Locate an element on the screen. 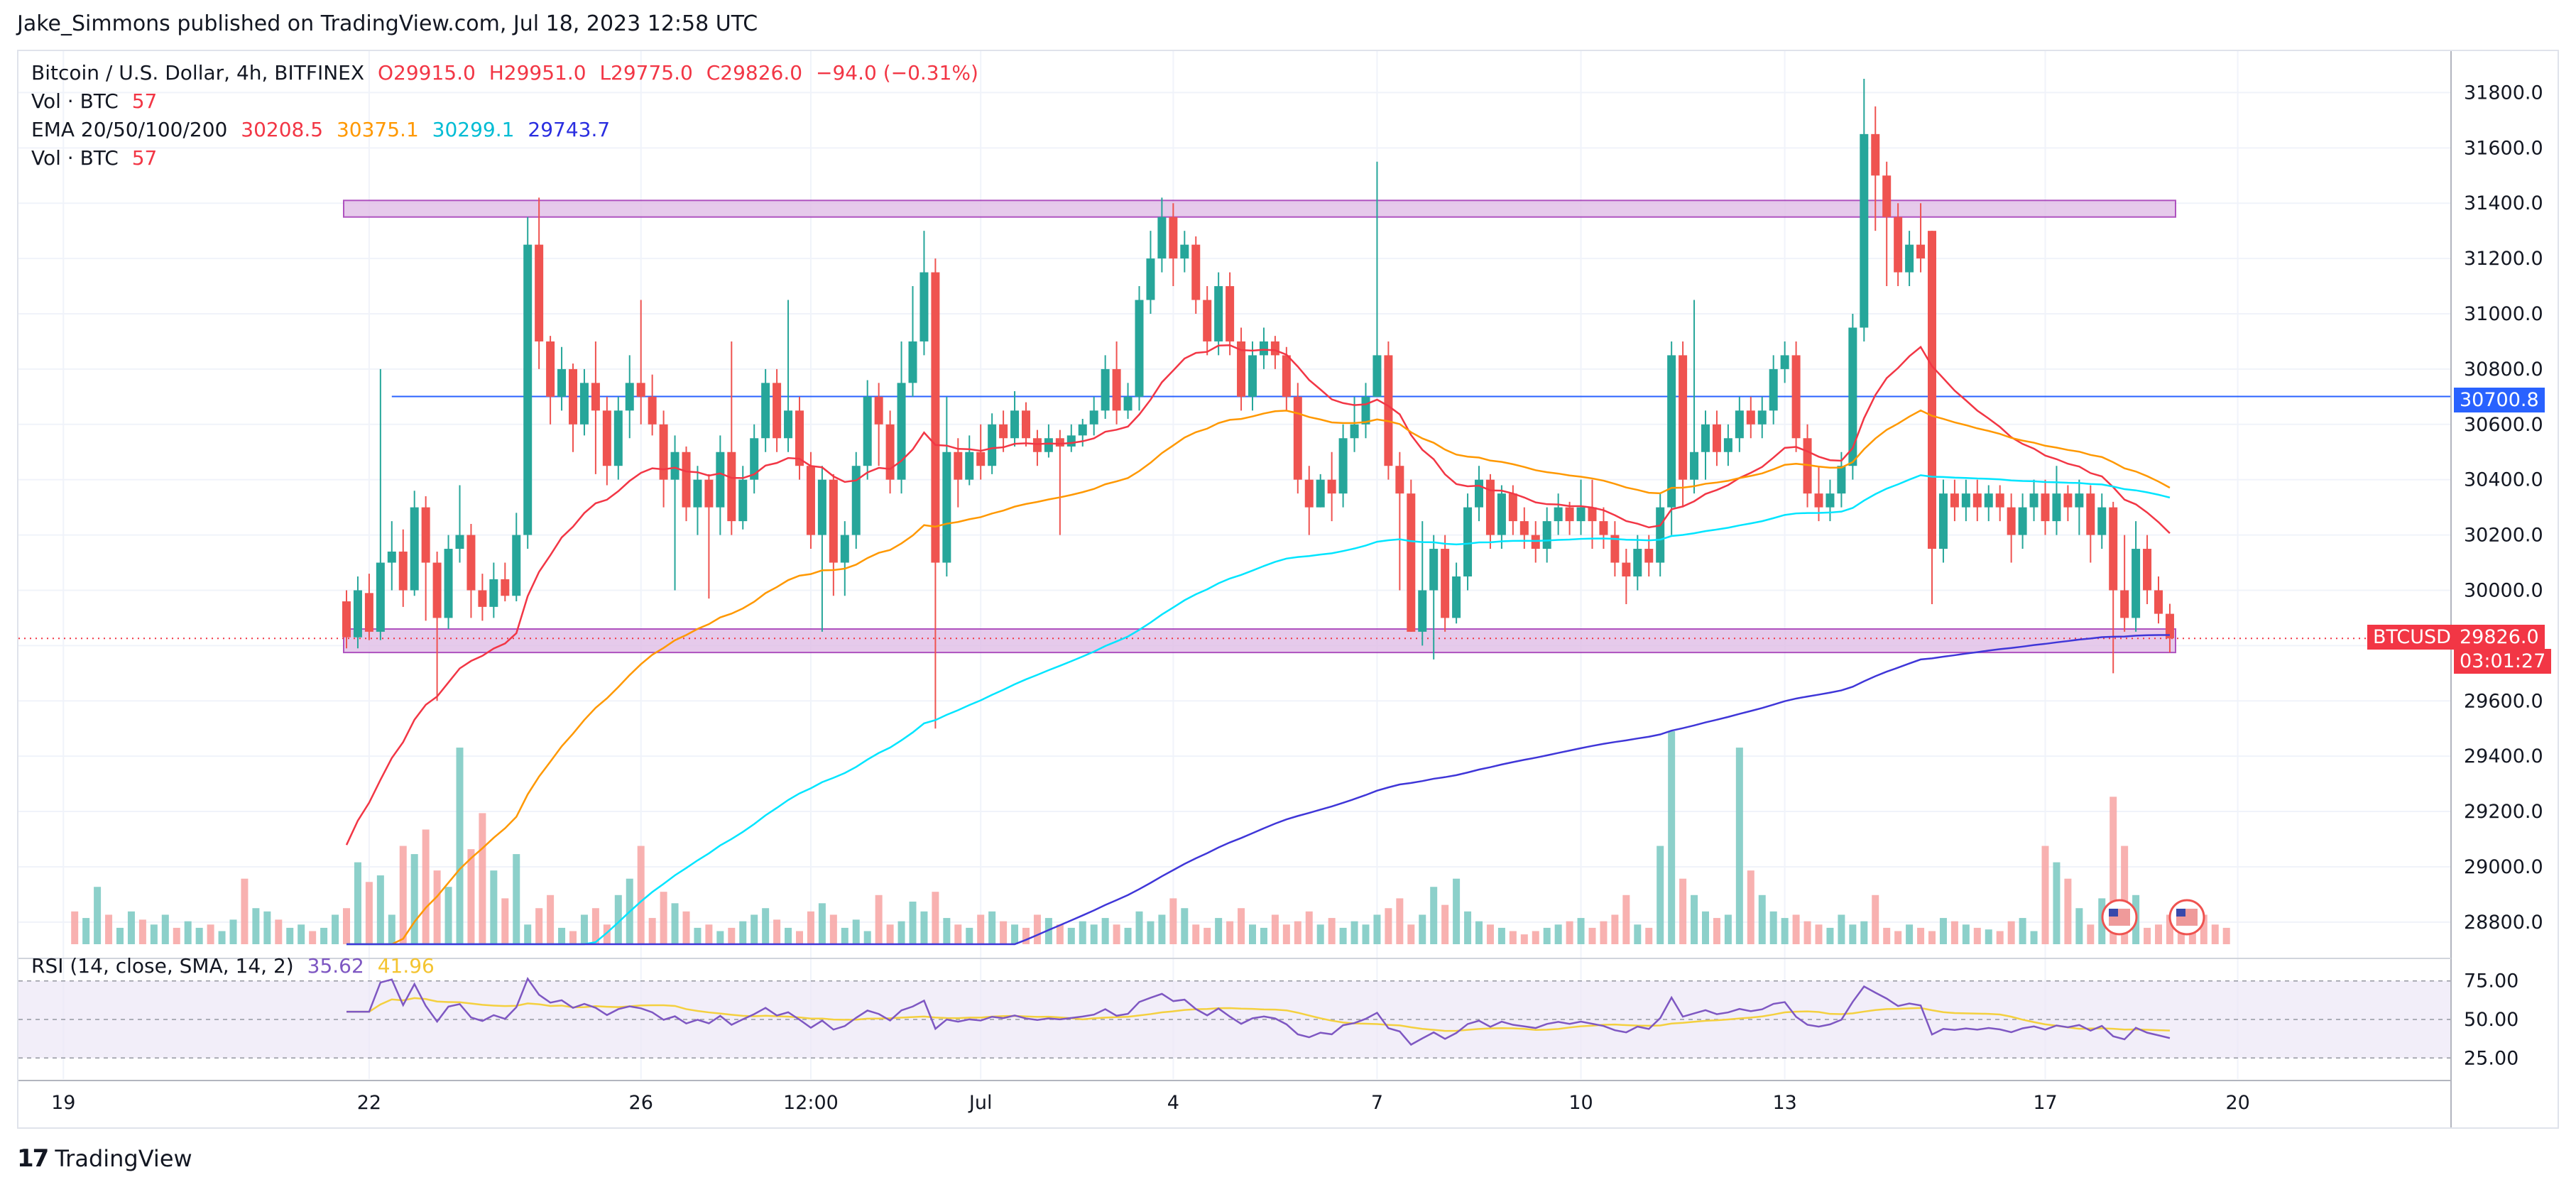 Image resolution: width=2576 pixels, height=1187 pixels. y-tick-label: 29200.0 is located at coordinates (2503, 812).